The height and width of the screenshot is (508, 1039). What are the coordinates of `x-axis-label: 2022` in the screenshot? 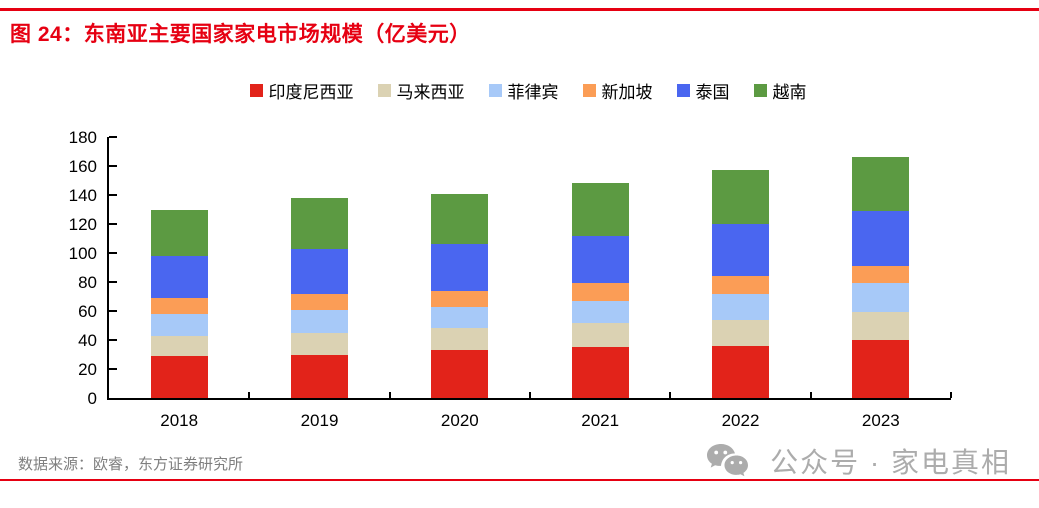 It's located at (740, 420).